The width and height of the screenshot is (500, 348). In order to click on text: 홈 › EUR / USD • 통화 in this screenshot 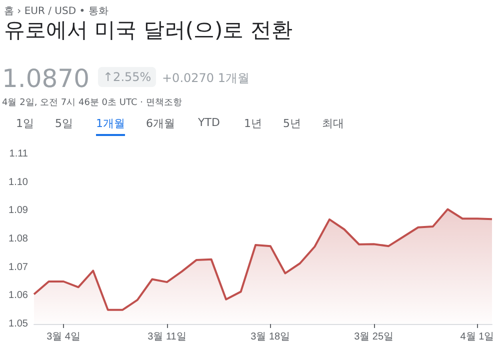, I will do `click(56, 11)`.